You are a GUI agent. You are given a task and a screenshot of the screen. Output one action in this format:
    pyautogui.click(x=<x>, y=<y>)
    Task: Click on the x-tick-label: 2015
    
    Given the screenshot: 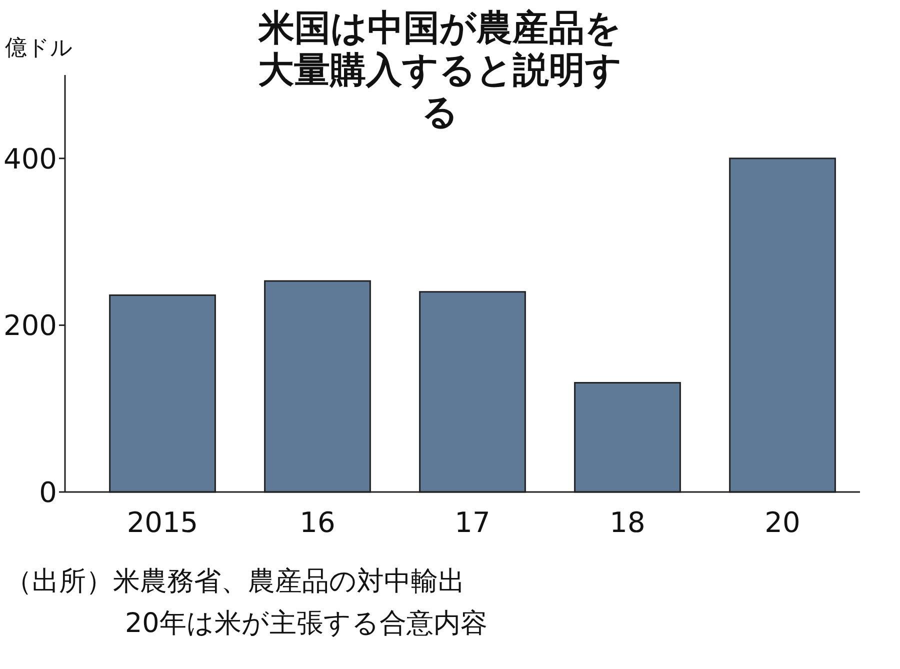 What is the action you would take?
    pyautogui.click(x=162, y=522)
    